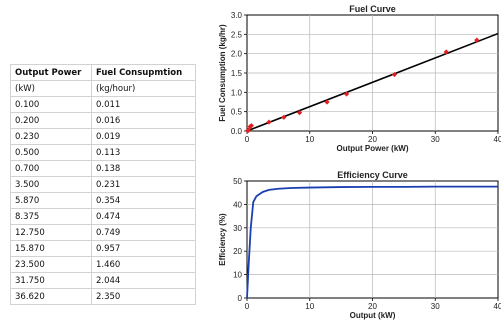 This screenshot has height=323, width=501. What do you see at coordinates (51, 120) in the screenshot?
I see `output-power-cell: 0.200` at bounding box center [51, 120].